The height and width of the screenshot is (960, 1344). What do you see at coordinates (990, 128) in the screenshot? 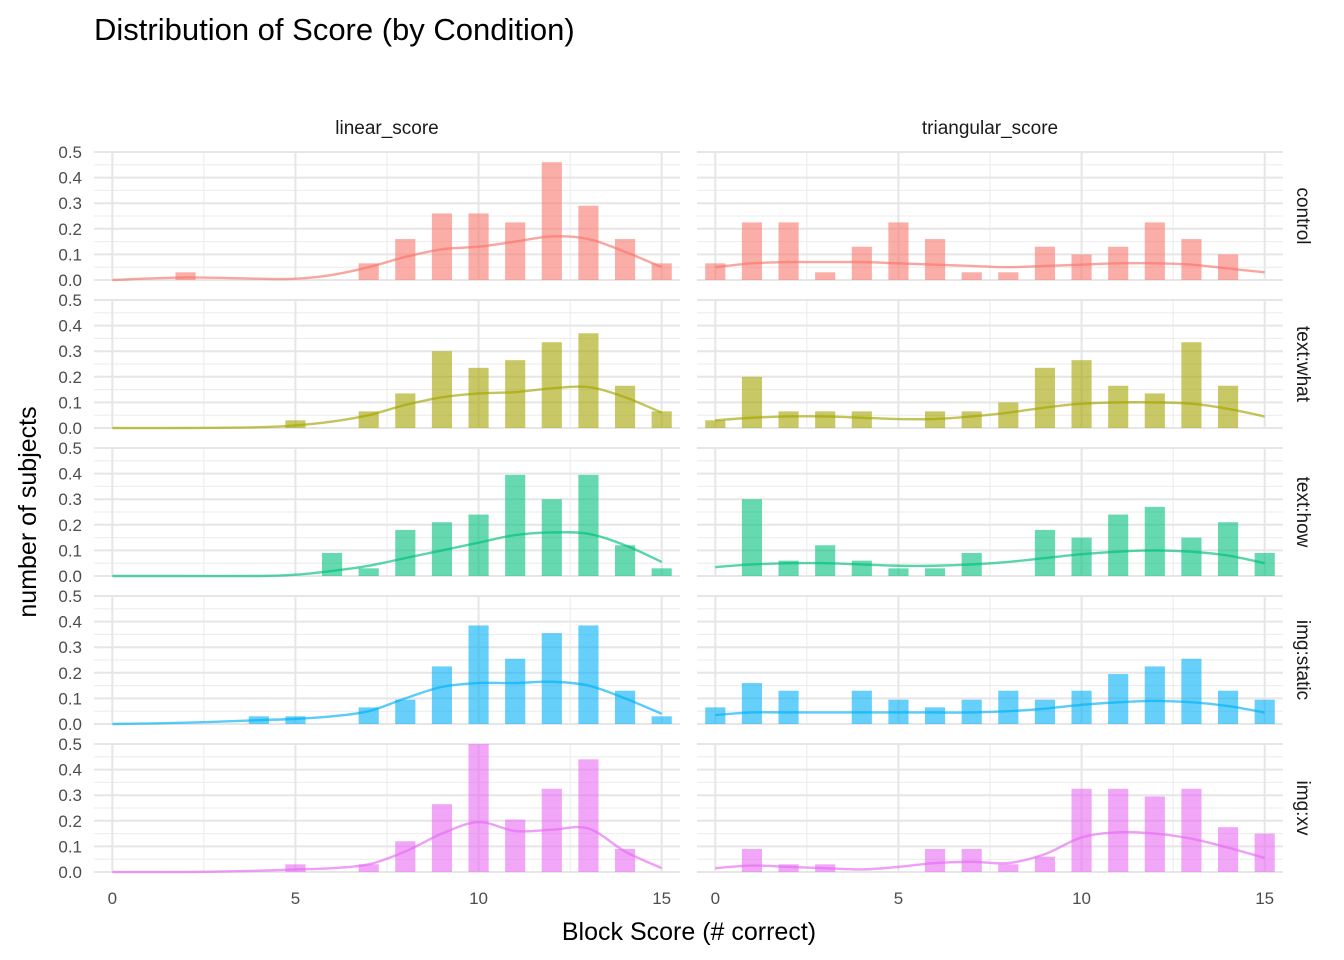
I see `column-strip-label: triangular_score` at bounding box center [990, 128].